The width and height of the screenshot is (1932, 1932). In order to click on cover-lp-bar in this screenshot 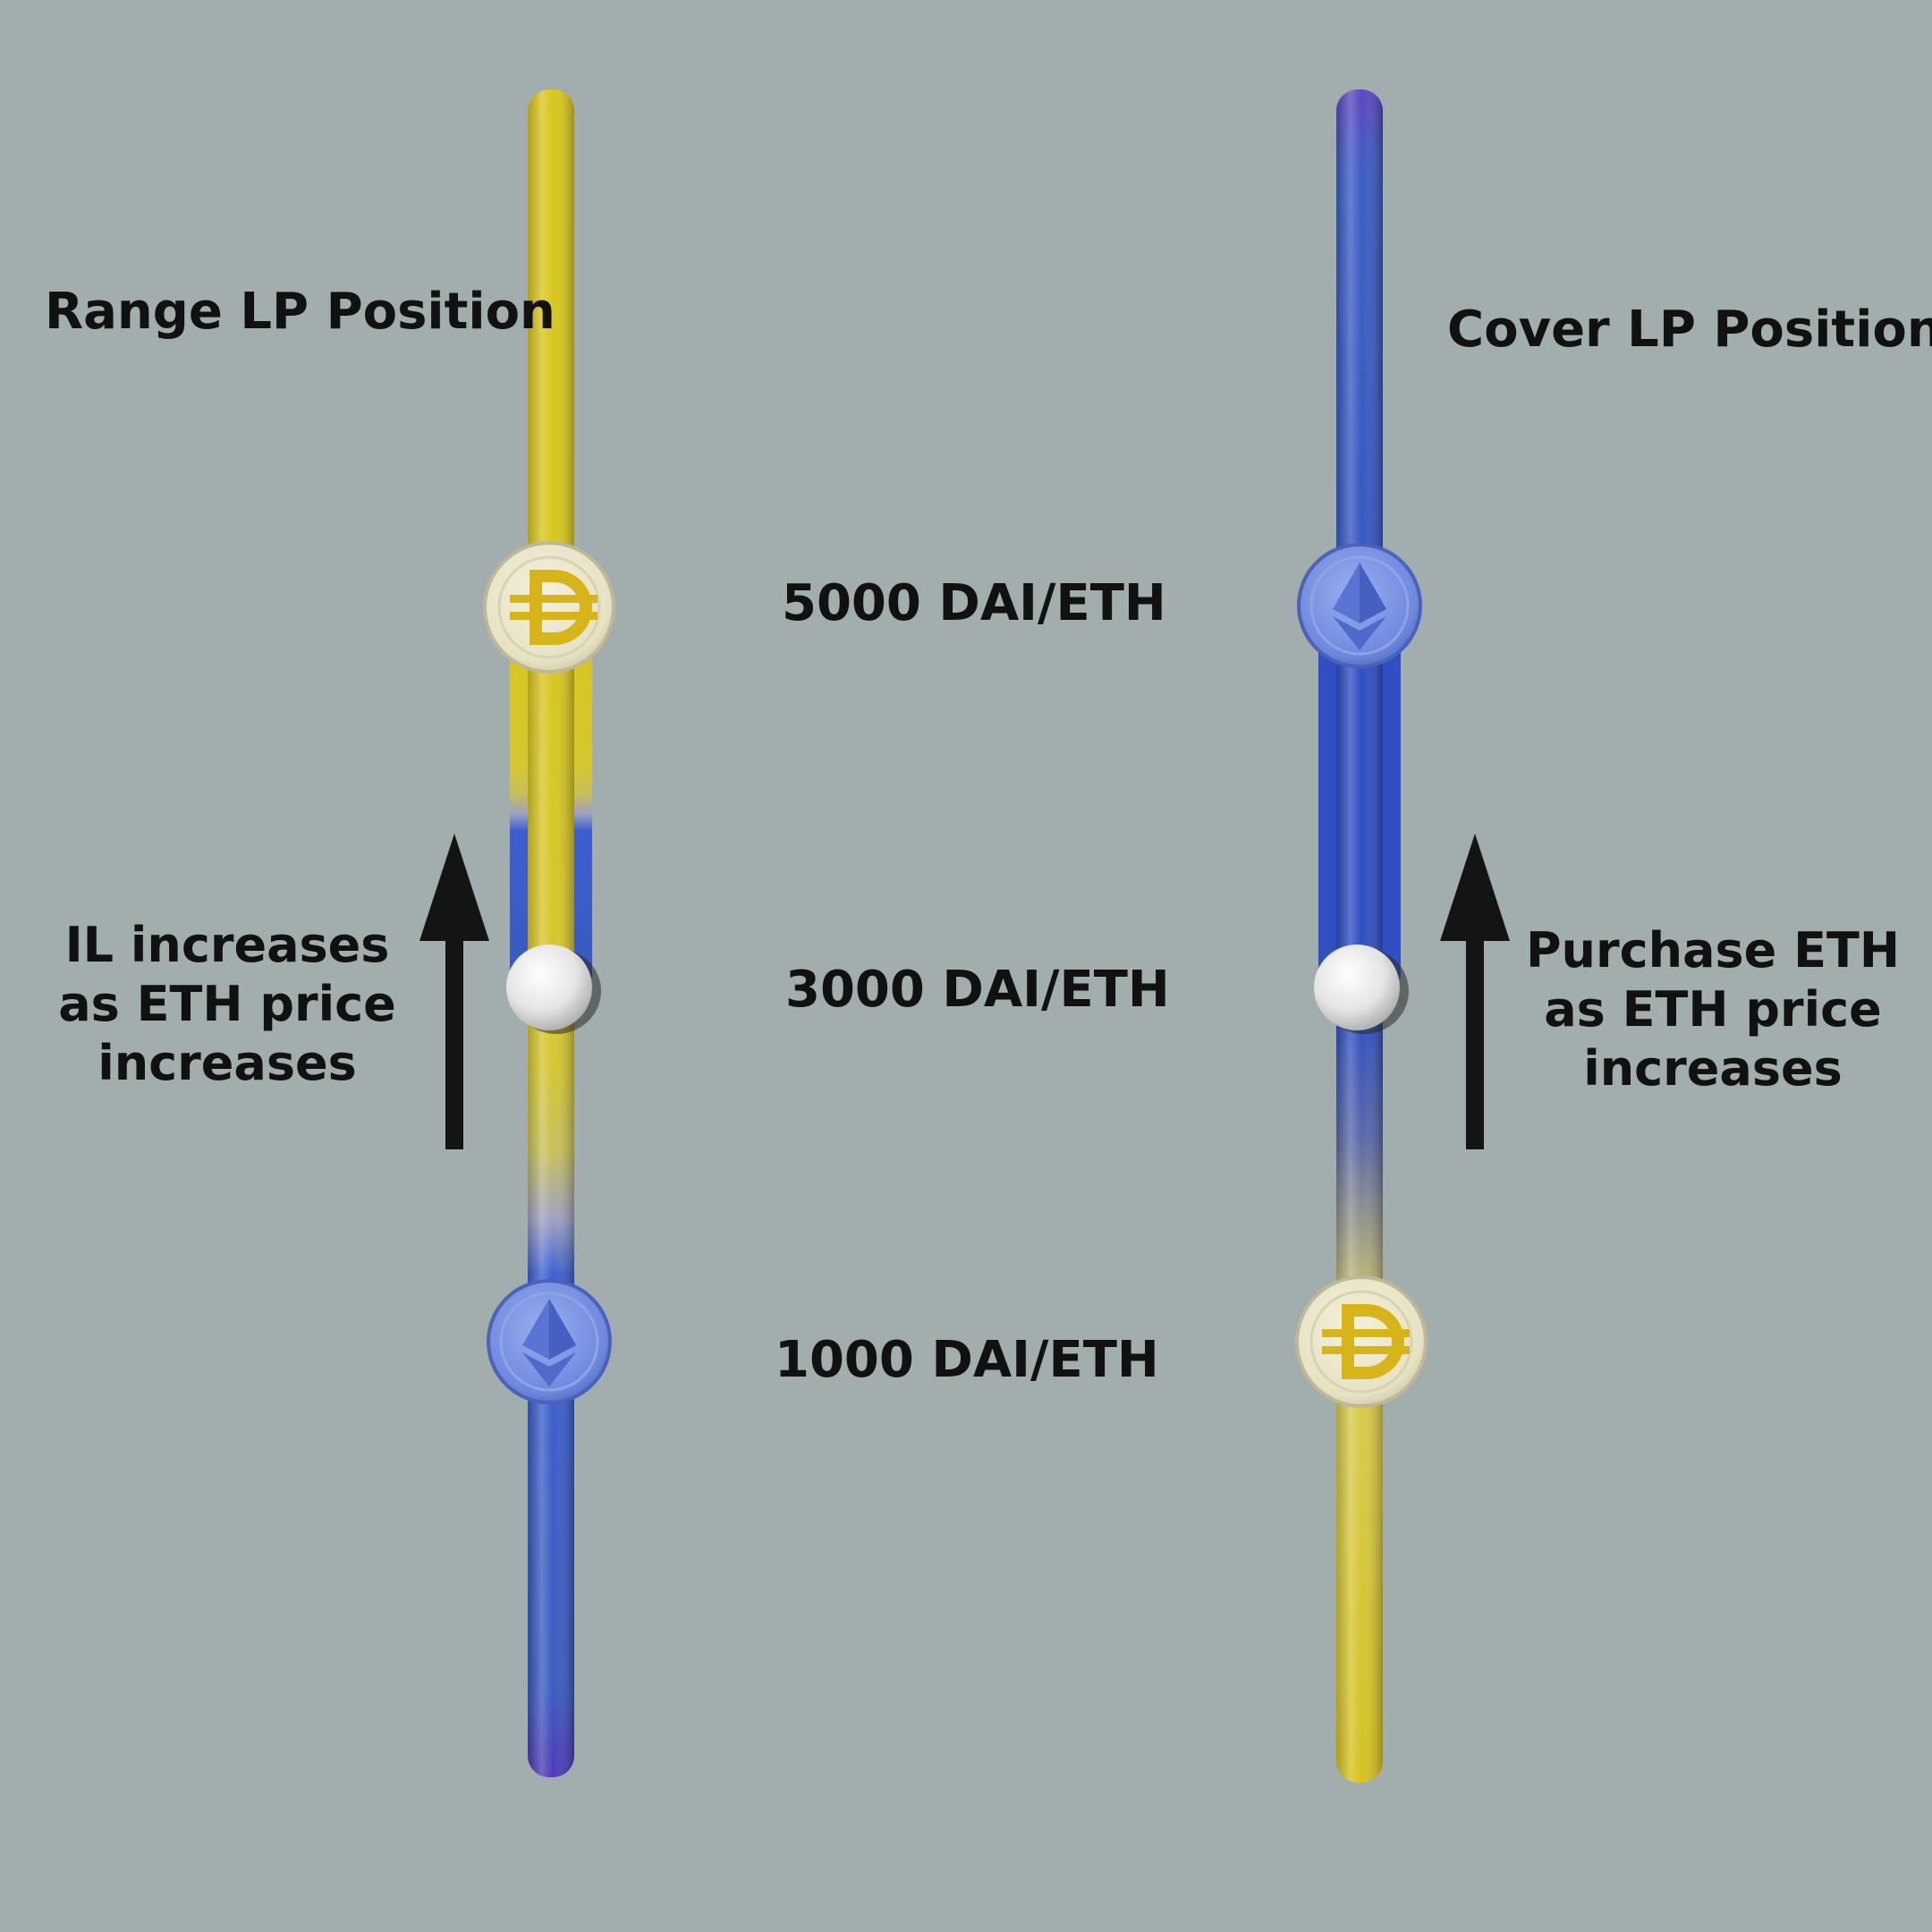, I will do `click(1359, 936)`.